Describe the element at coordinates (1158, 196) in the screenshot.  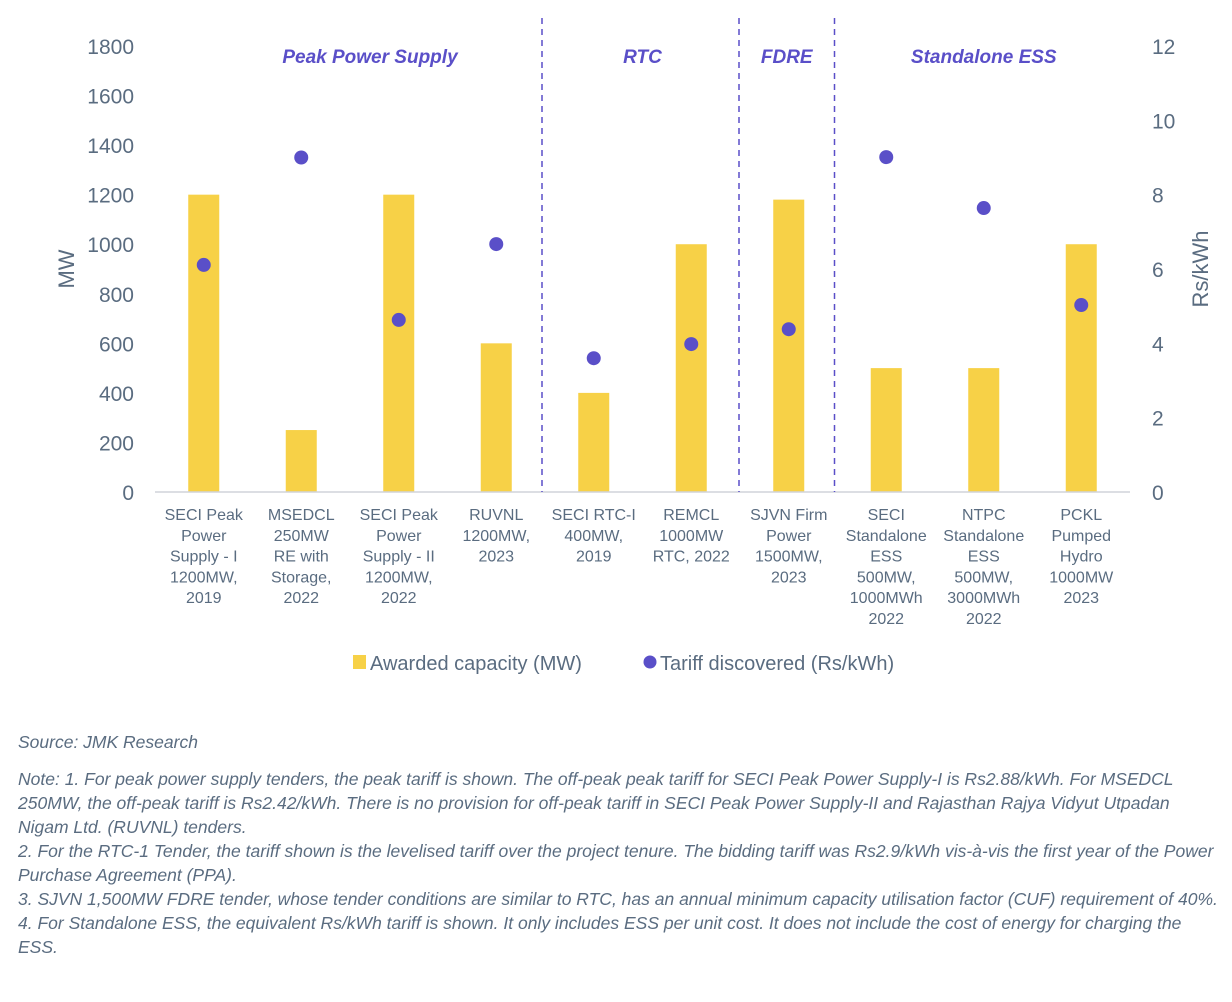
I see `y-right-tick-label: 8` at that location.